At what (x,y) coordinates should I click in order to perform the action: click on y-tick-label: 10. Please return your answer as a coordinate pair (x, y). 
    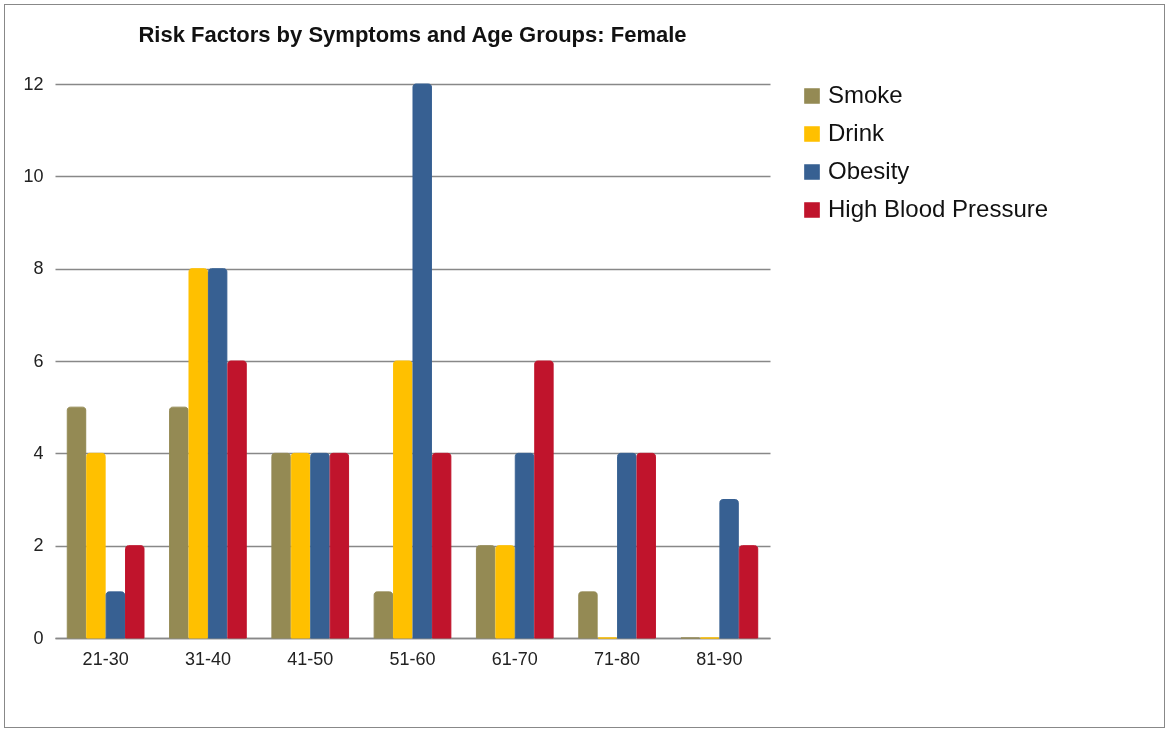
    Looking at the image, I should click on (33, 175).